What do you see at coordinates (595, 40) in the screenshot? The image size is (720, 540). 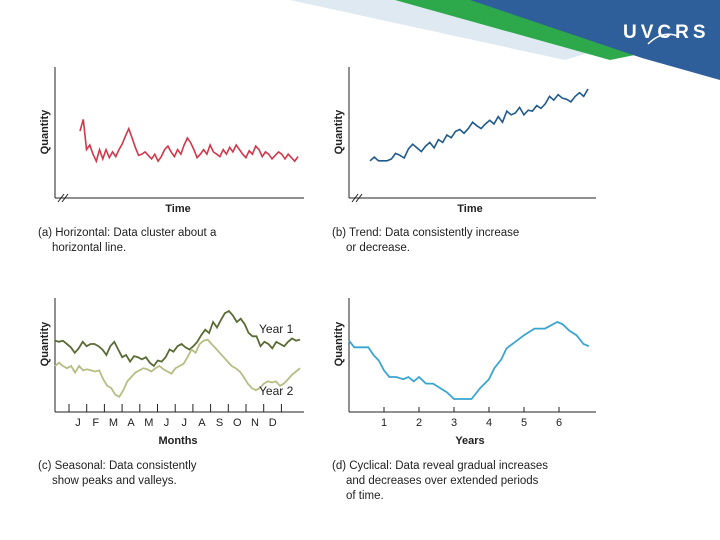 I see `header-blue-band` at bounding box center [595, 40].